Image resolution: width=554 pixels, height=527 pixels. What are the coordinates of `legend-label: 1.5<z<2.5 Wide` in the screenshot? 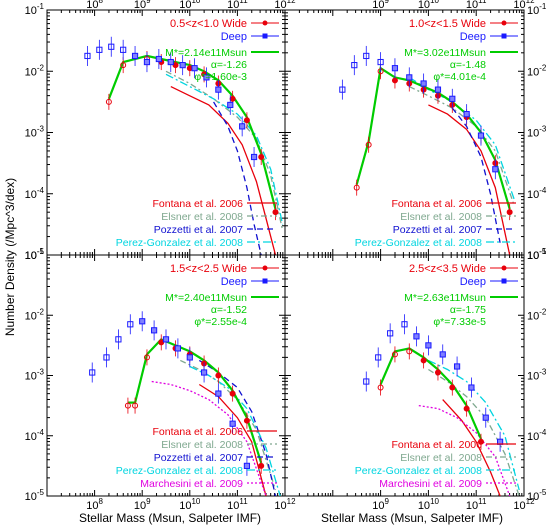 It's located at (208, 269).